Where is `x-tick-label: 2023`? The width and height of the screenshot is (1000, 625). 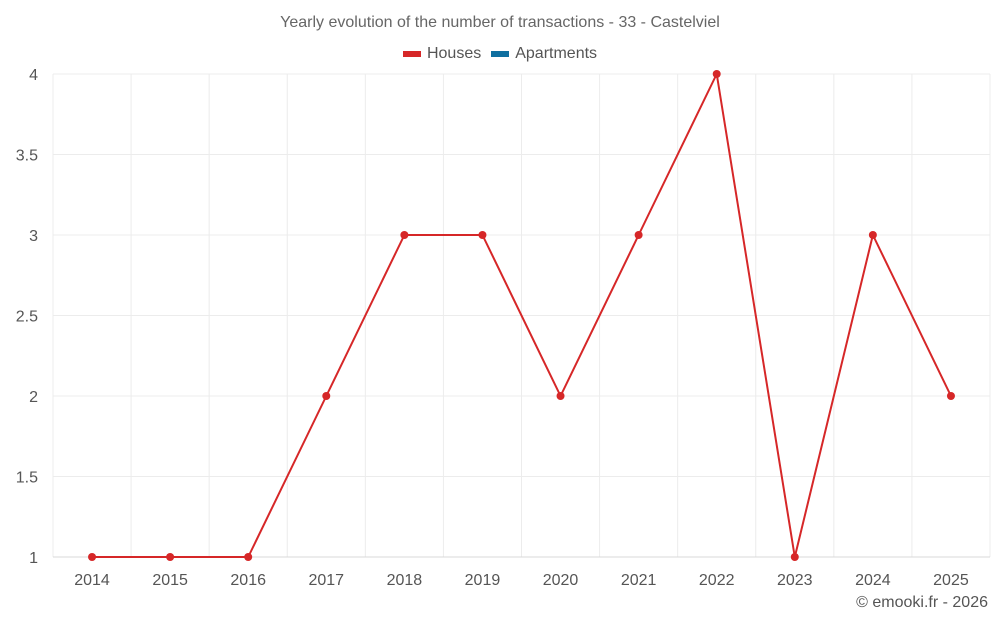 x-tick-label: 2023 is located at coordinates (795, 580).